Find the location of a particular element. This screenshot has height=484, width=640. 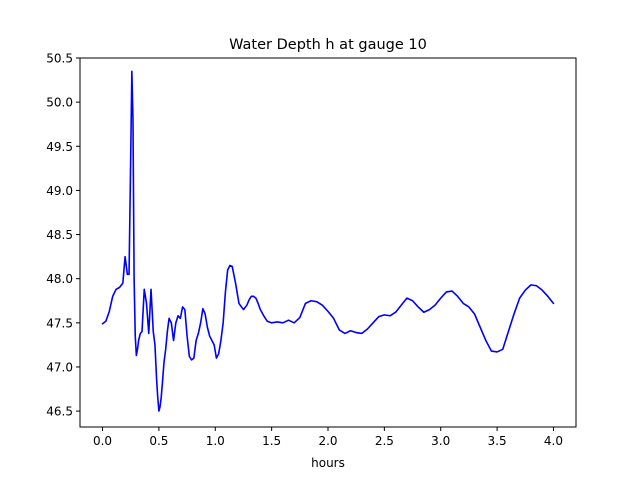

x-axis-label: hours is located at coordinates (328, 463).